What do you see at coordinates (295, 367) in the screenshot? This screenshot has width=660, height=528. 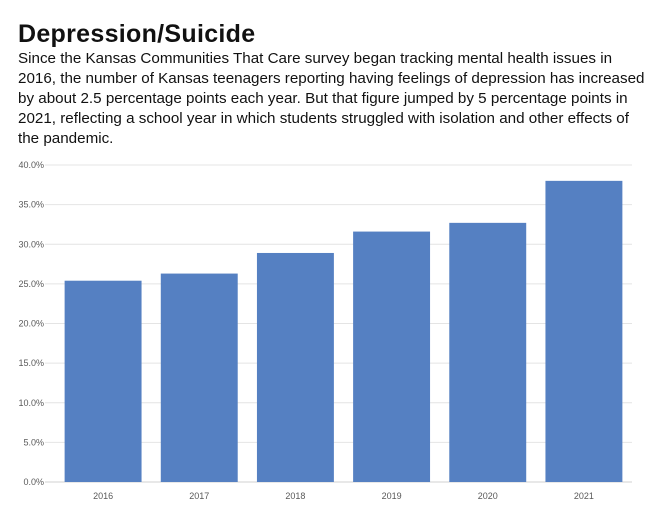 I see `bar-2018` at bounding box center [295, 367].